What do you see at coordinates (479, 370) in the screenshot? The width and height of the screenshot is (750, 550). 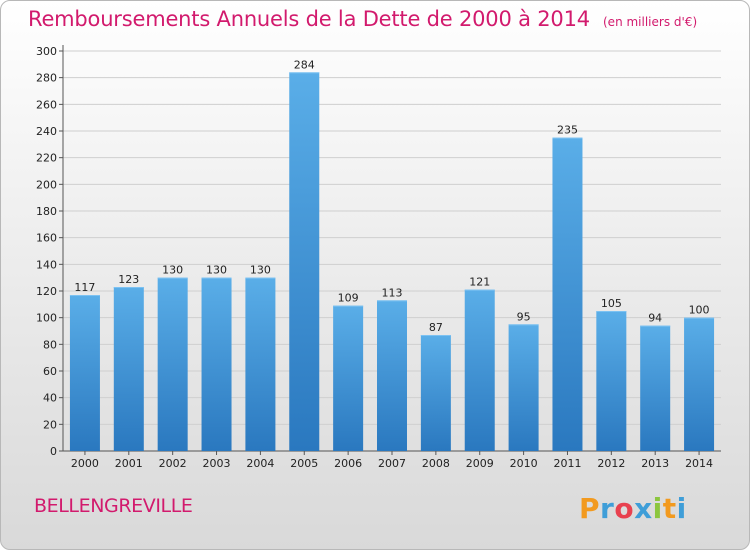 I see `bar-2009` at bounding box center [479, 370].